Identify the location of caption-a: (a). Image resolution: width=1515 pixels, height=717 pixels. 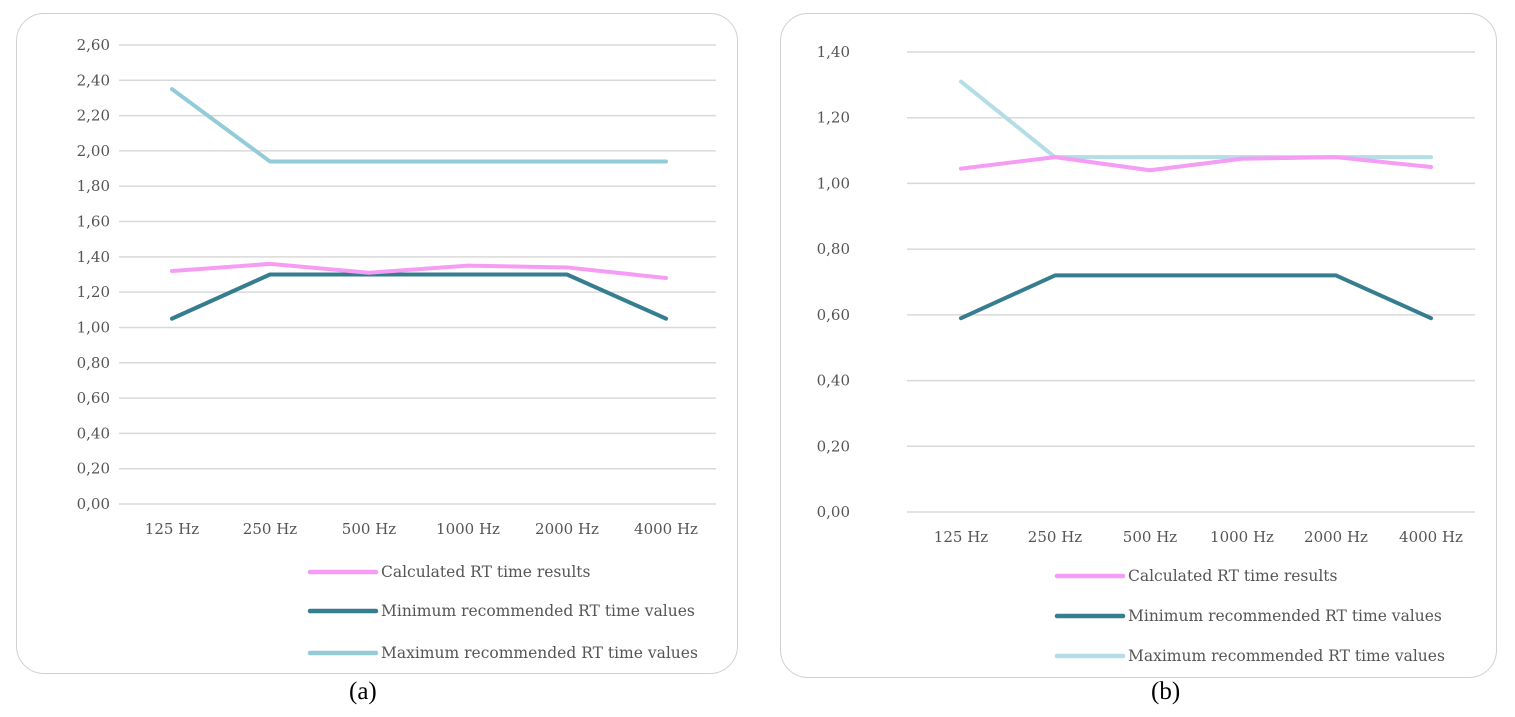
(363, 691).